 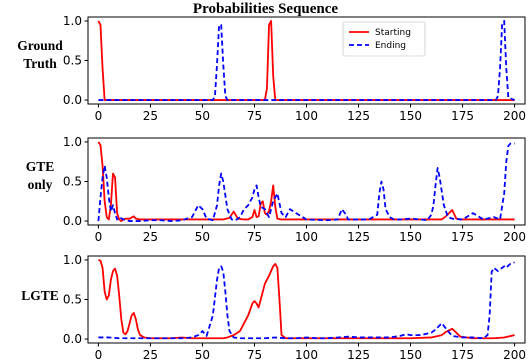 I want to click on legend-label-starting: Starting, so click(x=393, y=33).